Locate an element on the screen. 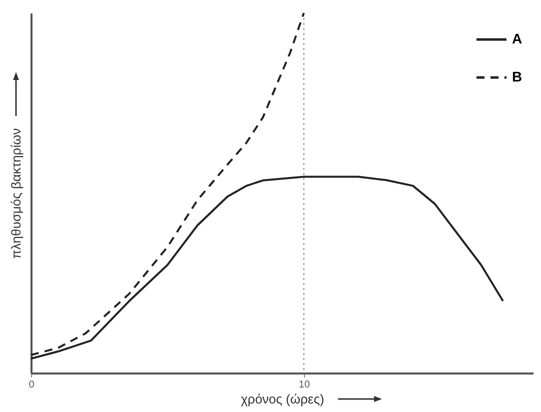  legend-label: A is located at coordinates (517, 38).